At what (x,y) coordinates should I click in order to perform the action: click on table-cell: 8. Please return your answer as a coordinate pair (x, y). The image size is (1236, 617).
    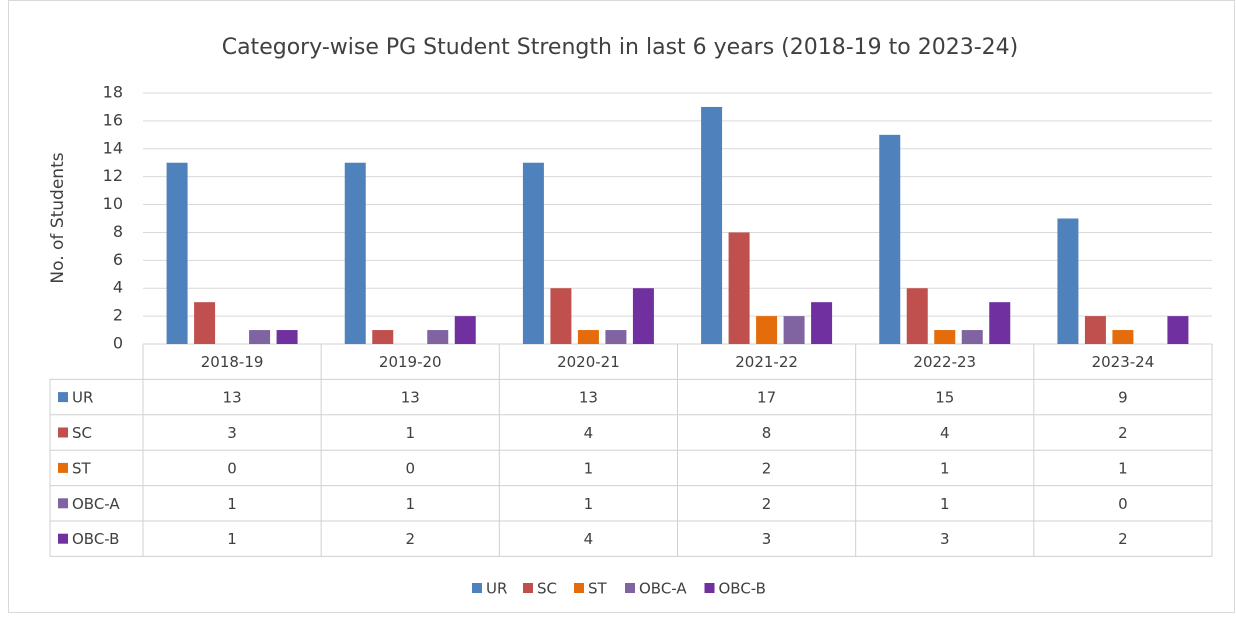
    Looking at the image, I should click on (767, 433).